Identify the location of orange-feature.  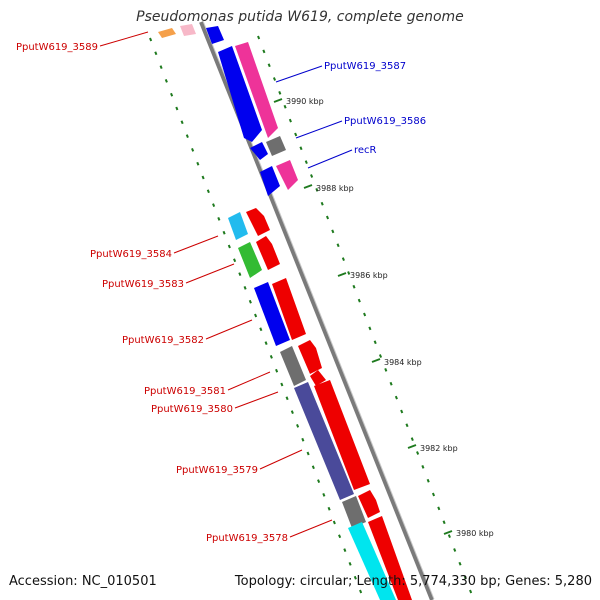
(167, 33).